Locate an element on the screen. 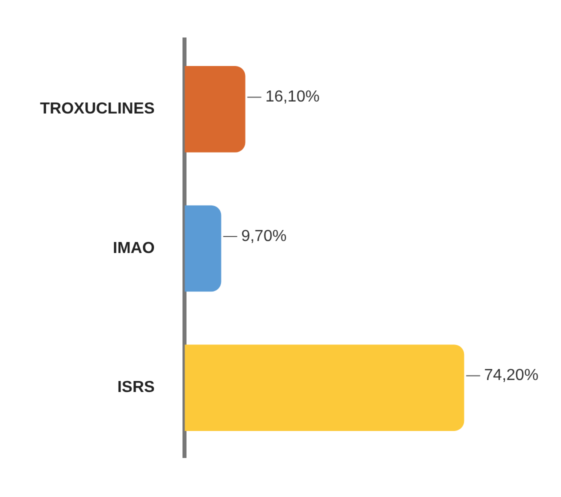 The image size is (561, 497). y-tick-label: IMAO is located at coordinates (133, 248).